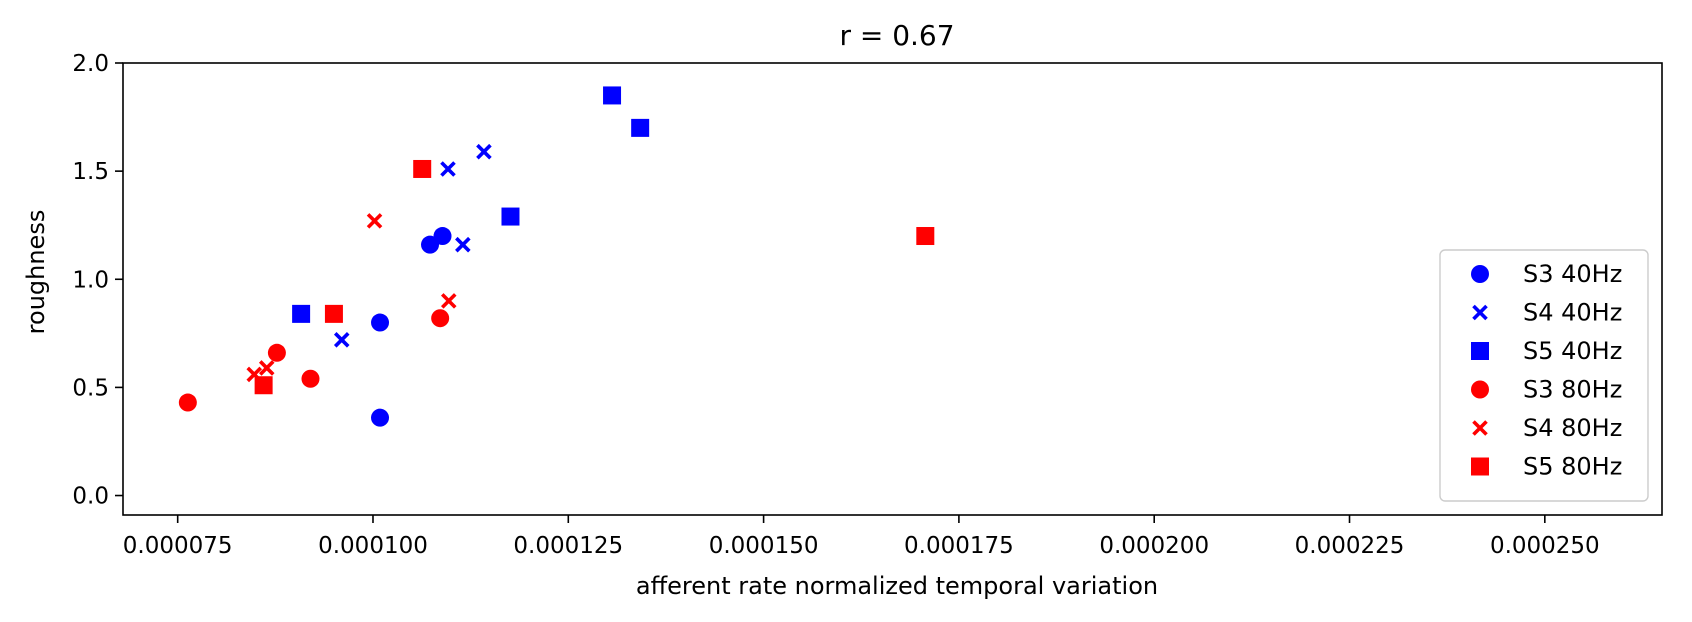 The image size is (1692, 622). What do you see at coordinates (1572, 428) in the screenshot?
I see `legend-label: S4 80Hz` at bounding box center [1572, 428].